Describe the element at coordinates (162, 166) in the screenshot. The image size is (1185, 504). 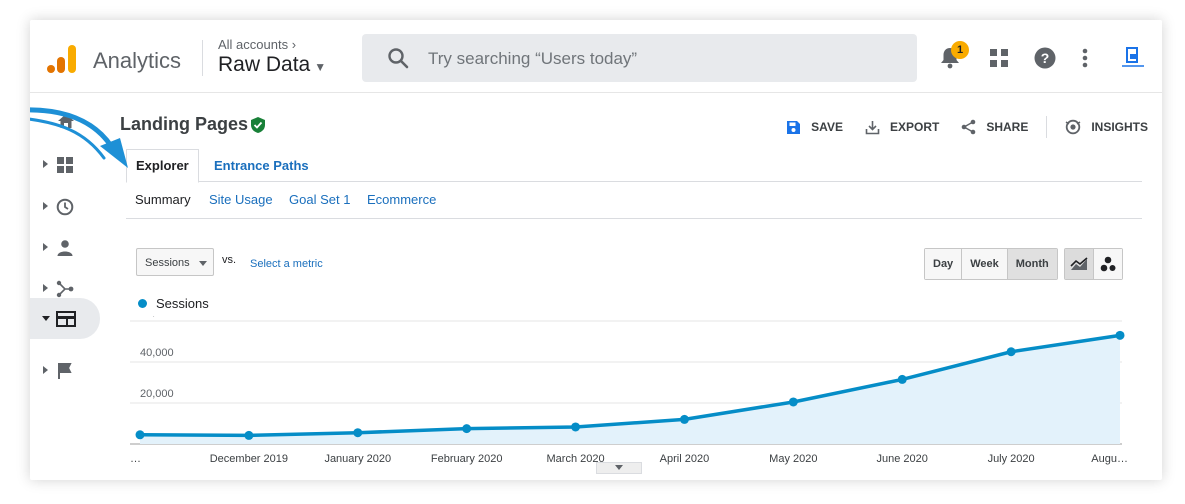
I see `tab-explorer: Explorer` at that location.